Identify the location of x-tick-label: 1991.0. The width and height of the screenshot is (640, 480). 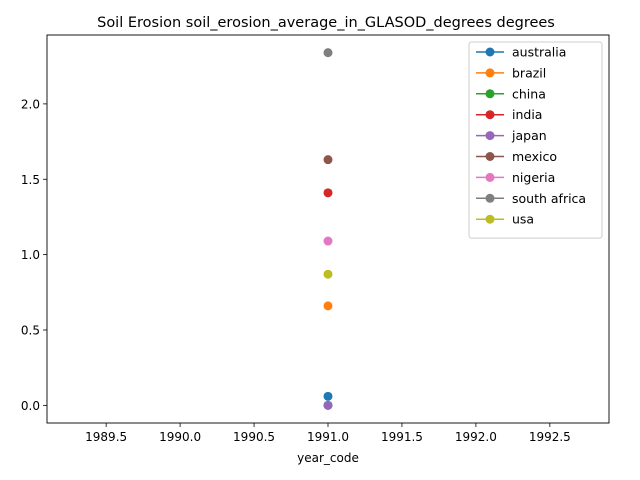
(328, 437).